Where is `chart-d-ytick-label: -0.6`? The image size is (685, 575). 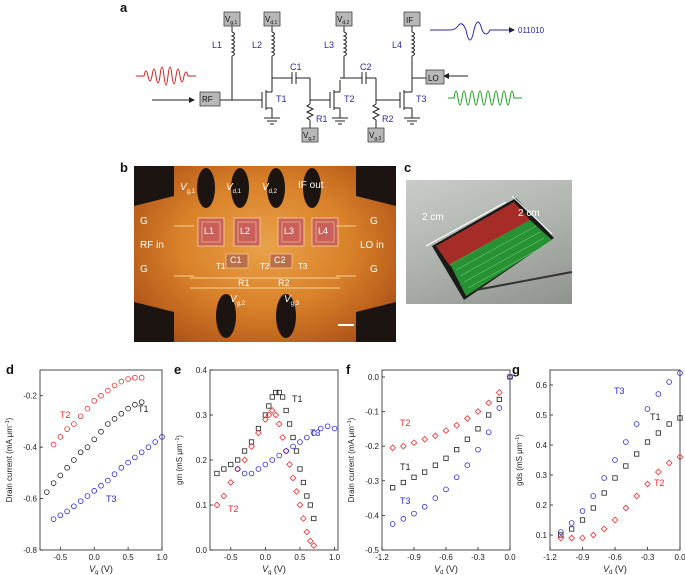
chart-d-ytick-label: -0.6 is located at coordinates (30, 499).